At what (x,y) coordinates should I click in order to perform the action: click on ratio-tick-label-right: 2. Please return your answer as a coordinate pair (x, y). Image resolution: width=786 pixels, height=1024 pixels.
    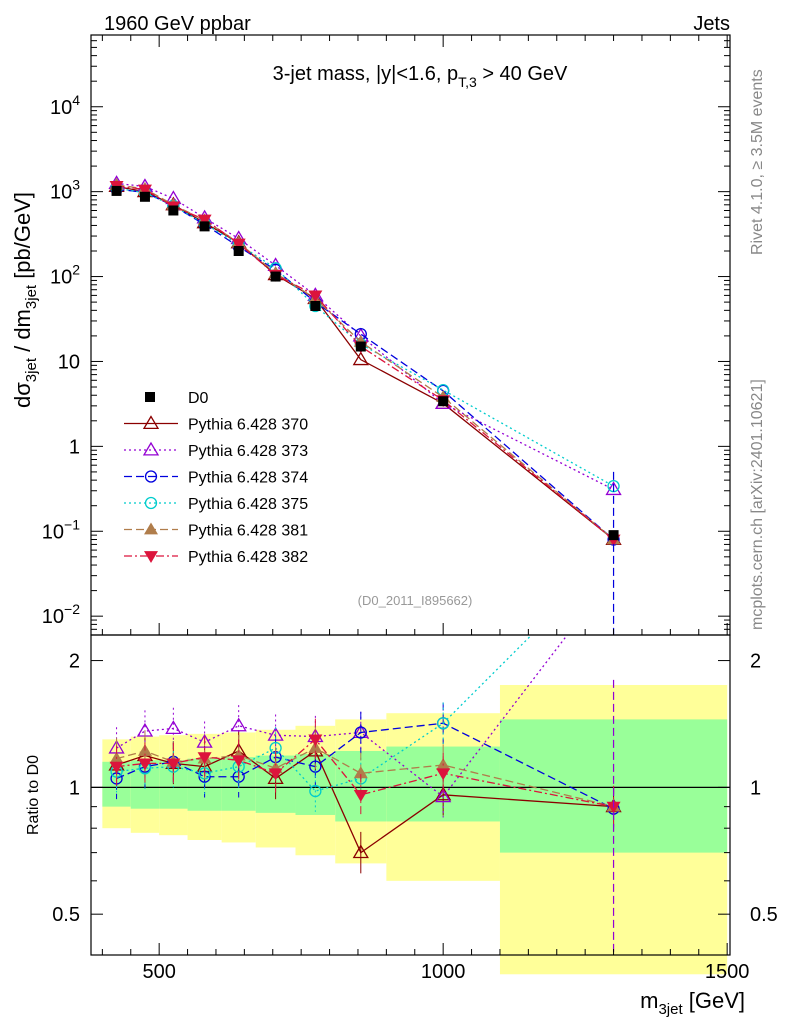
    Looking at the image, I should click on (755, 662).